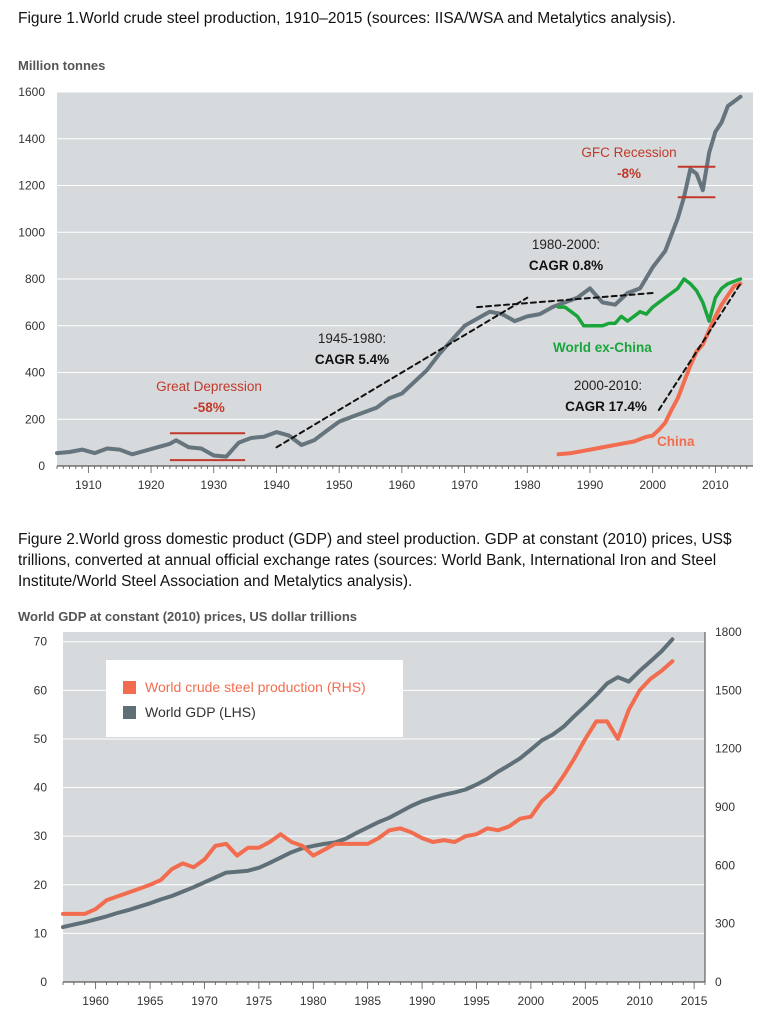 The image size is (771, 1024). Describe the element at coordinates (606, 406) in the screenshot. I see `cagr-2000-2010-value: CAGR 17.4%` at that location.